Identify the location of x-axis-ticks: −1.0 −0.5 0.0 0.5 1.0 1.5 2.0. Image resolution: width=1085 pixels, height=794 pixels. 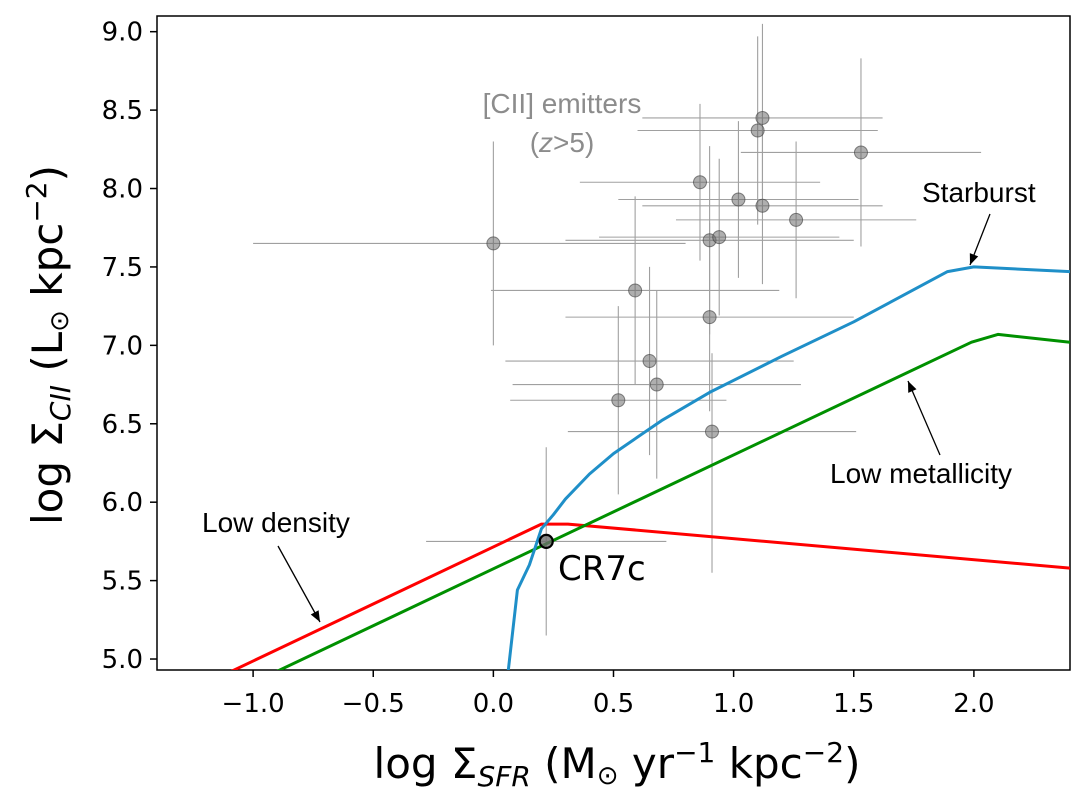
(608, 694).